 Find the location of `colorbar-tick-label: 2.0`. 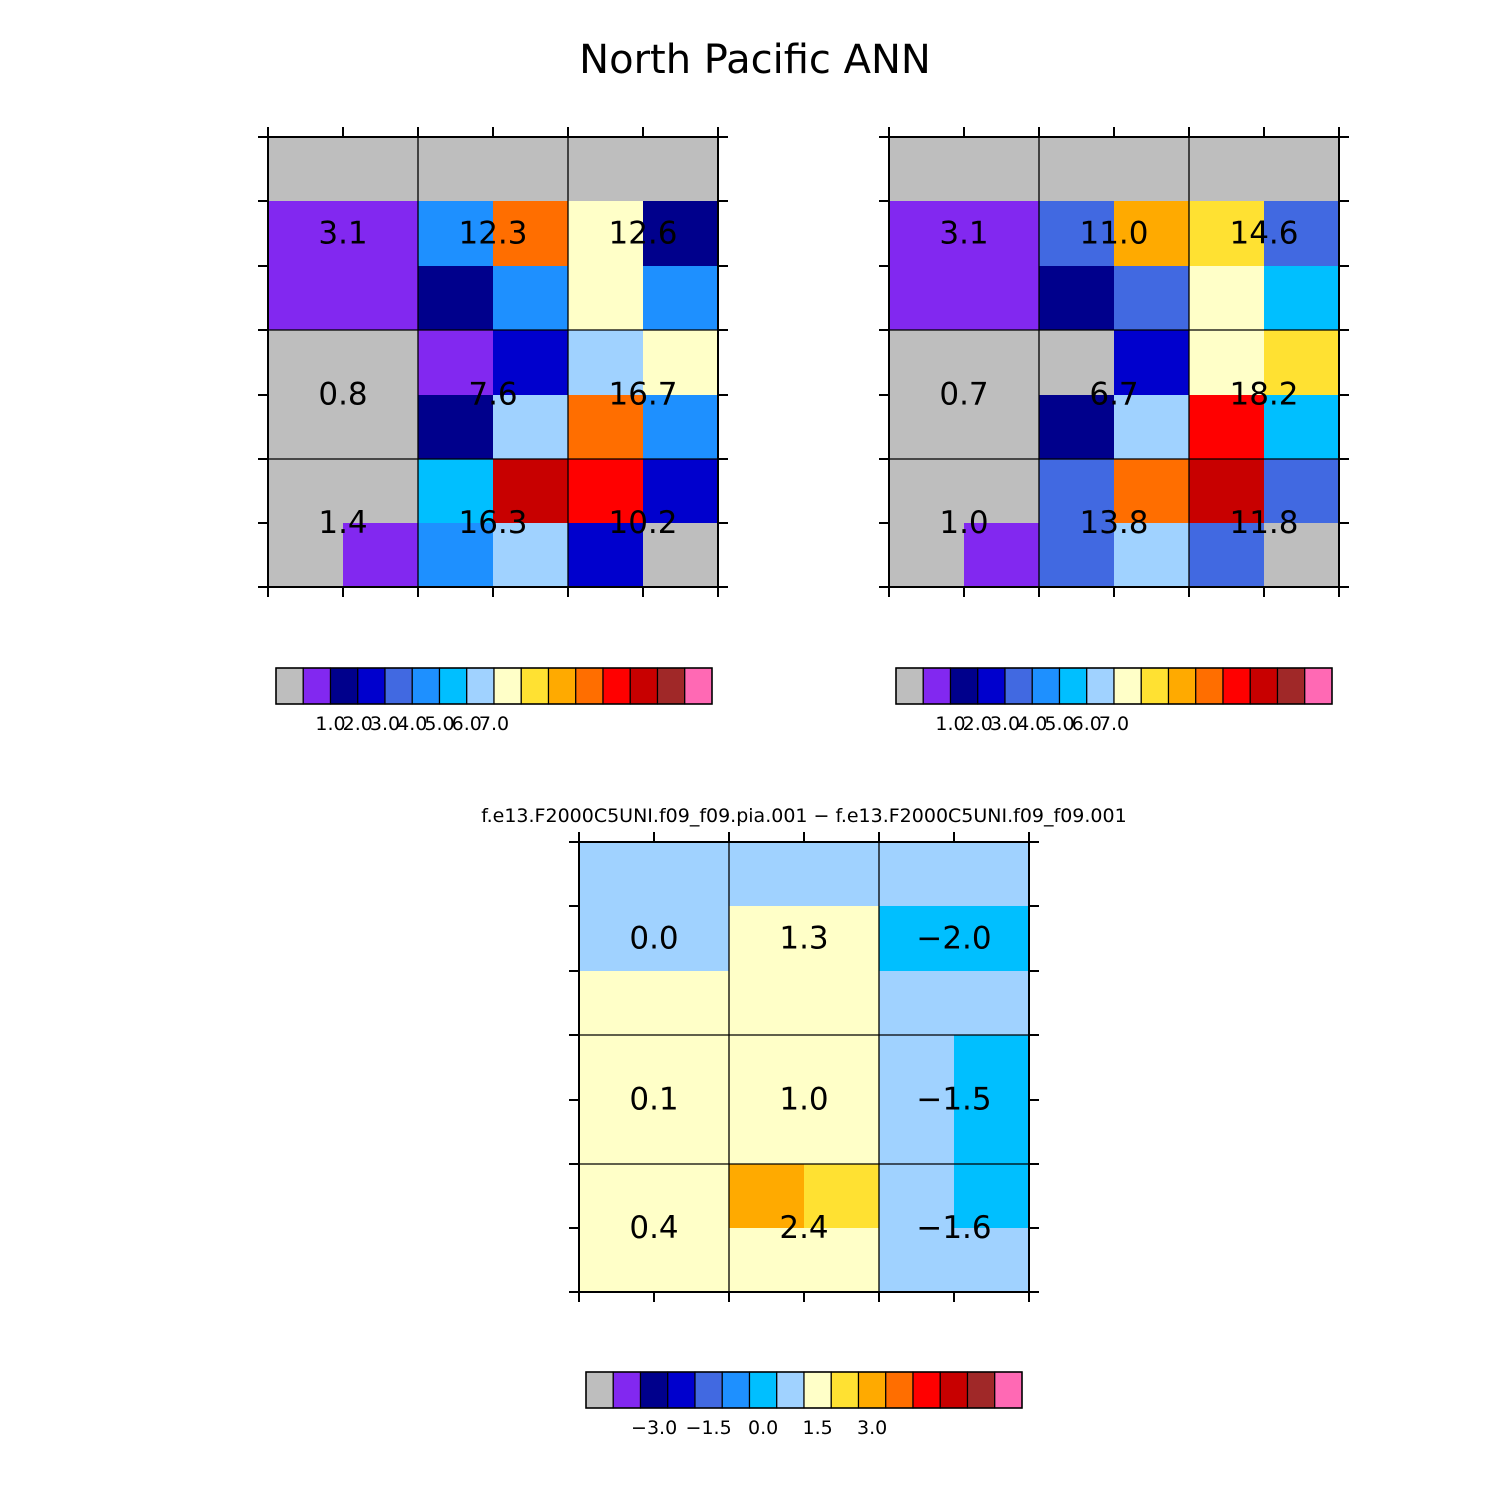

colorbar-tick-label: 2.0 is located at coordinates (358, 724).